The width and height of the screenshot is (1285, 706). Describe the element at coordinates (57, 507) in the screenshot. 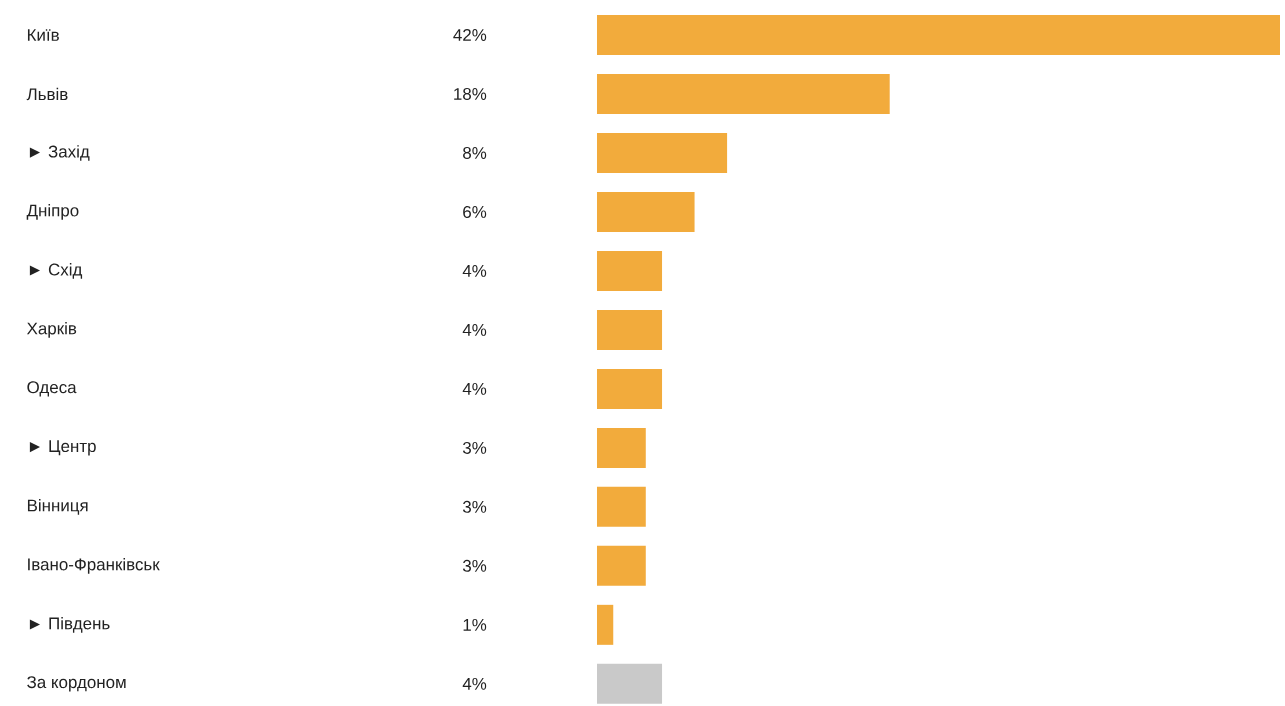

I see `y-tick-label: Вінниця` at that location.